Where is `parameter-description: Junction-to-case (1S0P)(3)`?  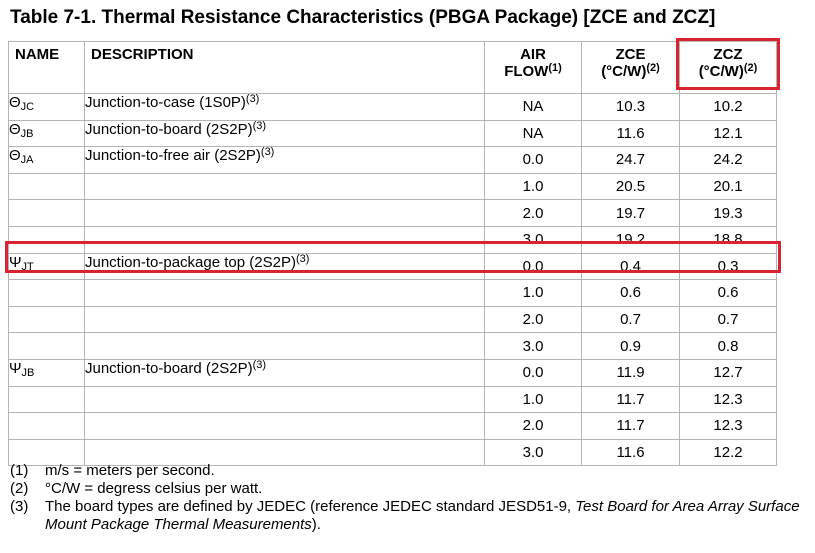
parameter-description: Junction-to-case (1S0P)(3) is located at coordinates (284, 107).